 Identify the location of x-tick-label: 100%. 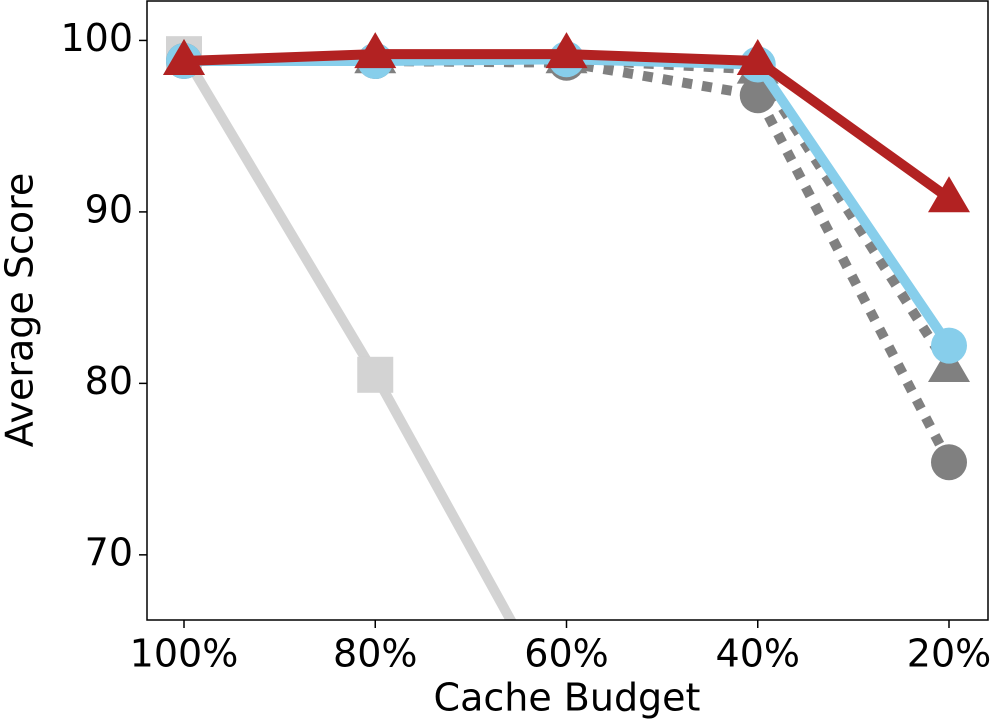
(184, 654).